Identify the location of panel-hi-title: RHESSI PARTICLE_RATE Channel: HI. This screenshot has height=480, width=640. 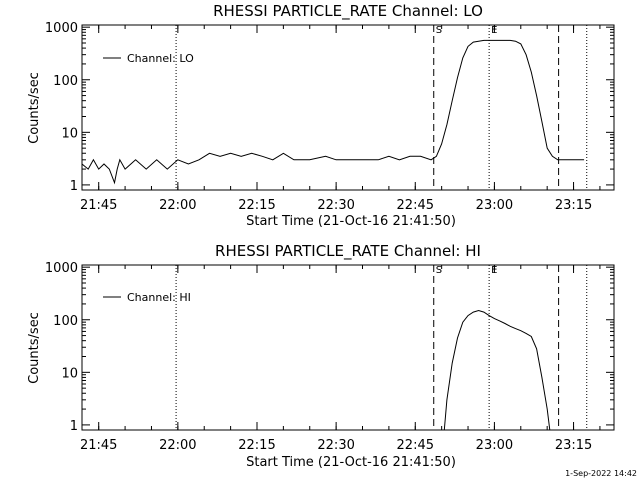
(348, 251).